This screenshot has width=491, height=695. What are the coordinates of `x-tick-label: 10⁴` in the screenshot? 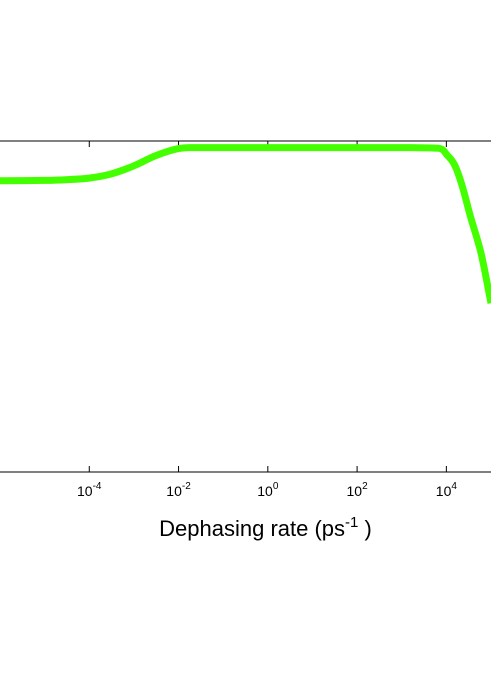 It's located at (447, 490).